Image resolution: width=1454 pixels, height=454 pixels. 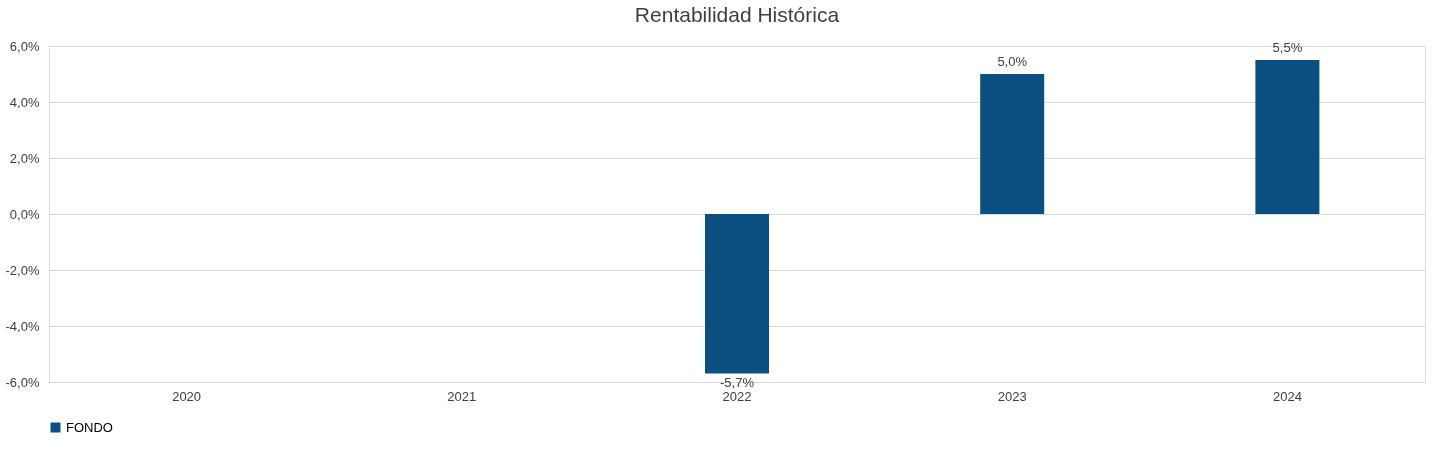 I want to click on legend-label: FONDO, so click(x=89, y=427).